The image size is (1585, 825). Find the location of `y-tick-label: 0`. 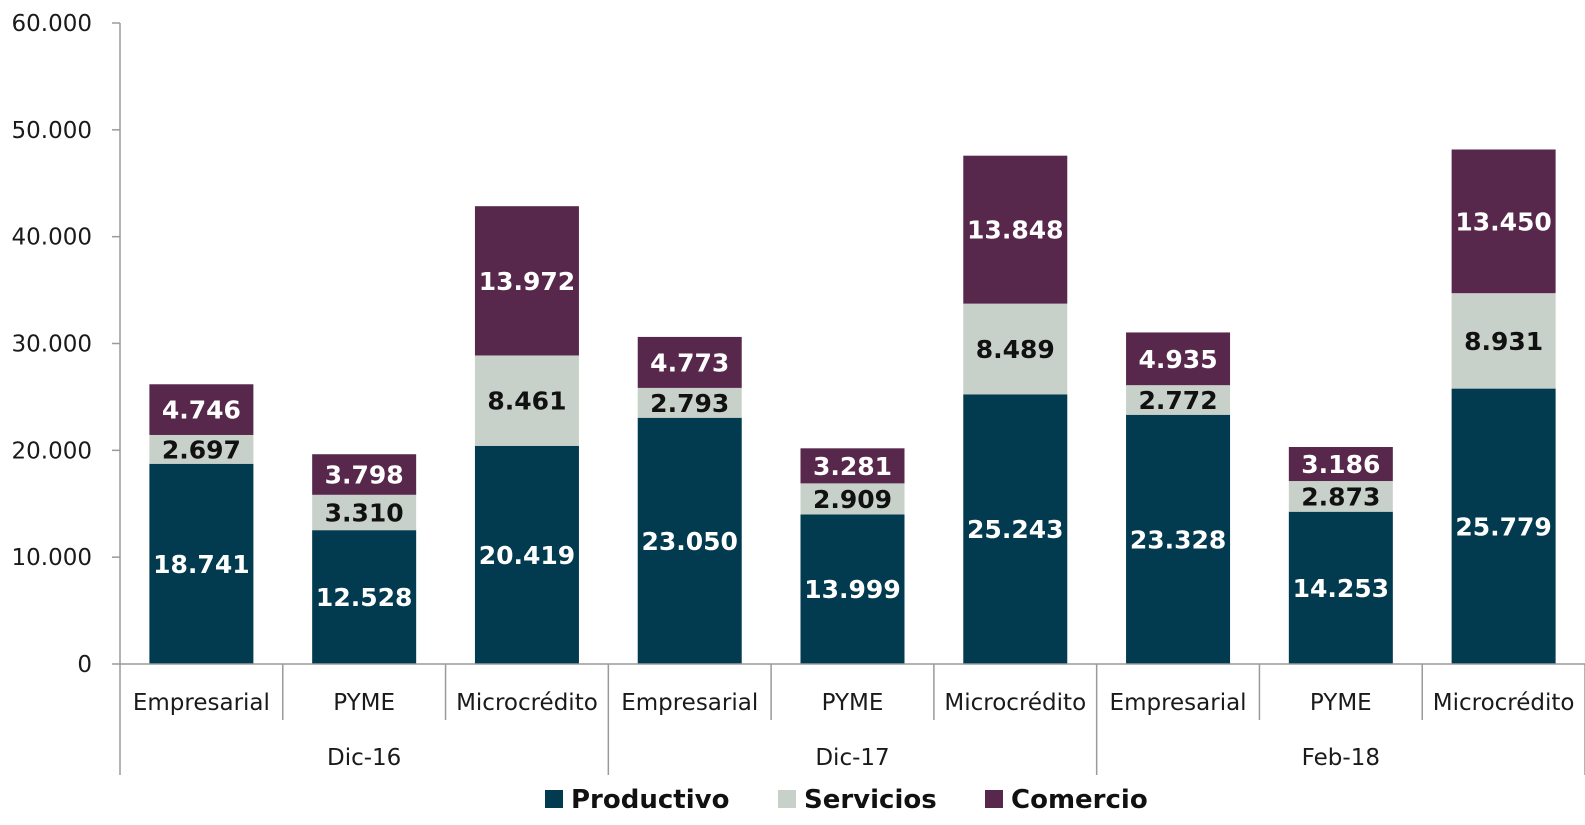

y-tick-label: 0 is located at coordinates (84, 665).